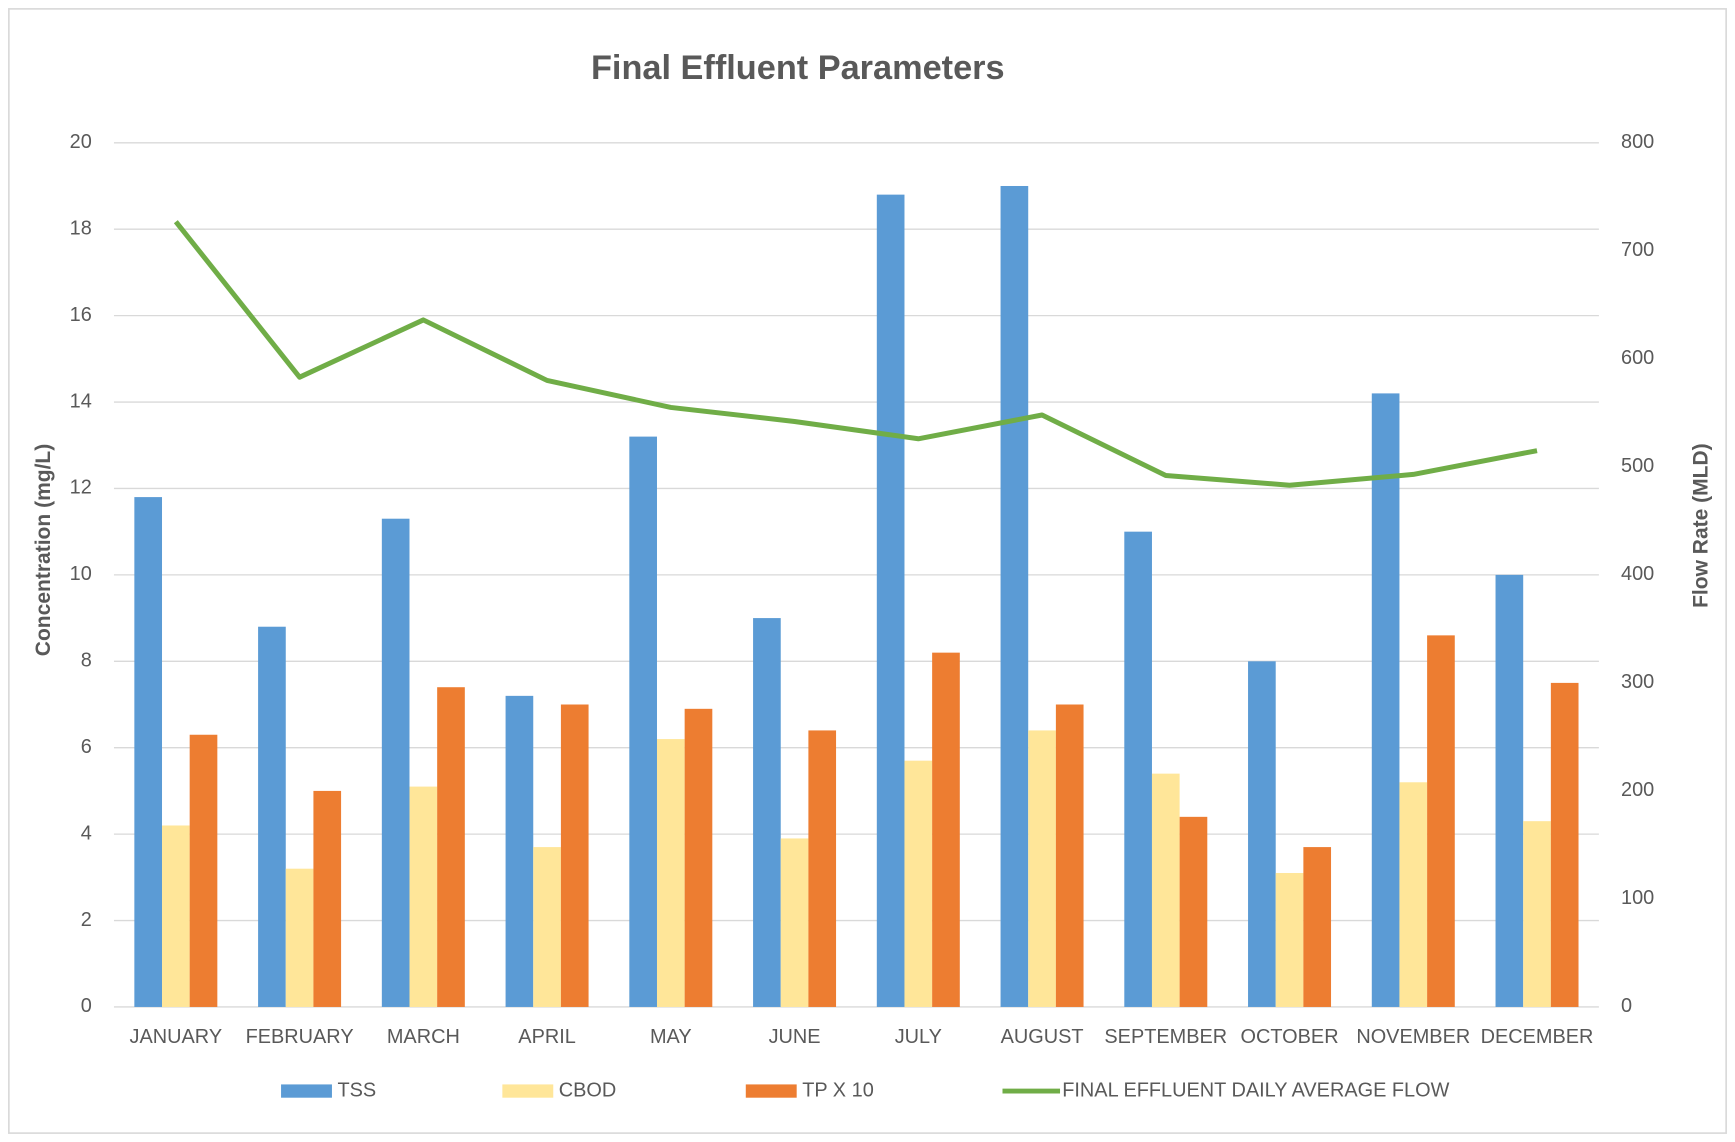  What do you see at coordinates (86, 920) in the screenshot?
I see `y-tick-label: 2` at bounding box center [86, 920].